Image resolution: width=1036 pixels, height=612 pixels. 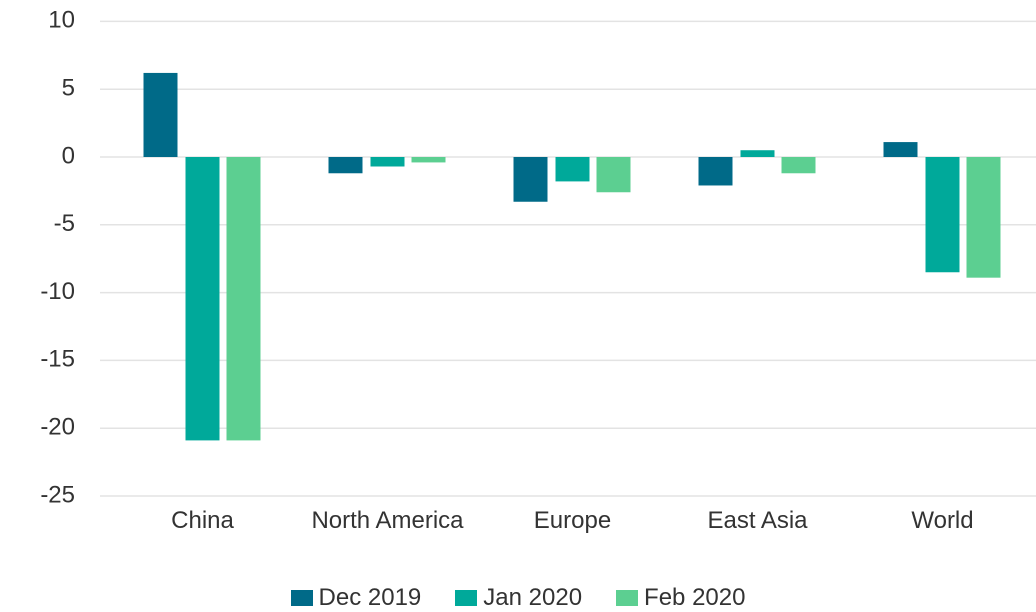 I want to click on y-tick-label: -10, so click(x=57, y=291).